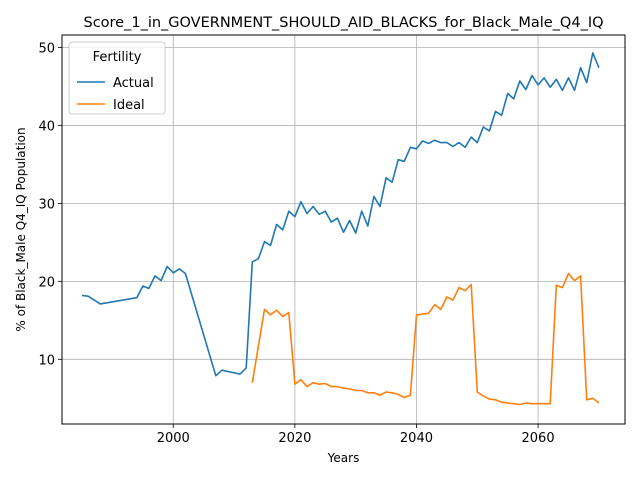 Image resolution: width=640 pixels, height=480 pixels. I want to click on legend: Fertility Actual Ideal, so click(117, 78).